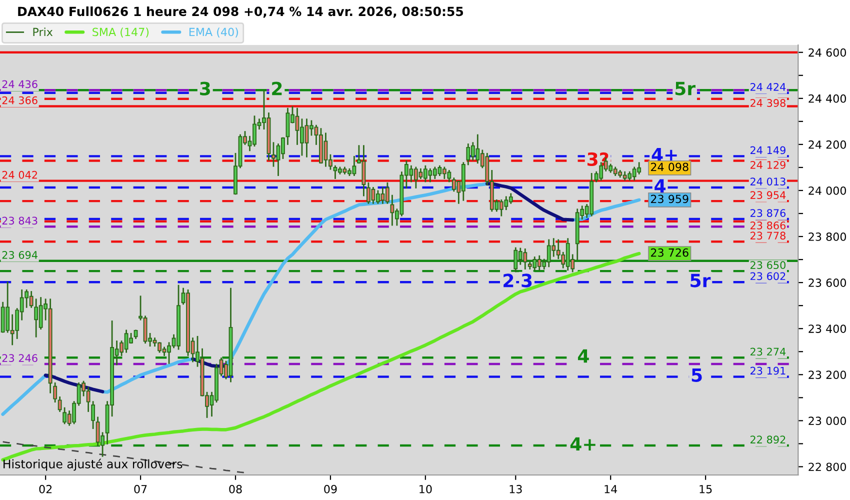 This screenshot has width=850, height=500. Describe the element at coordinates (768, 164) in the screenshot. I see `ref-line-label: 24 129` at that location.